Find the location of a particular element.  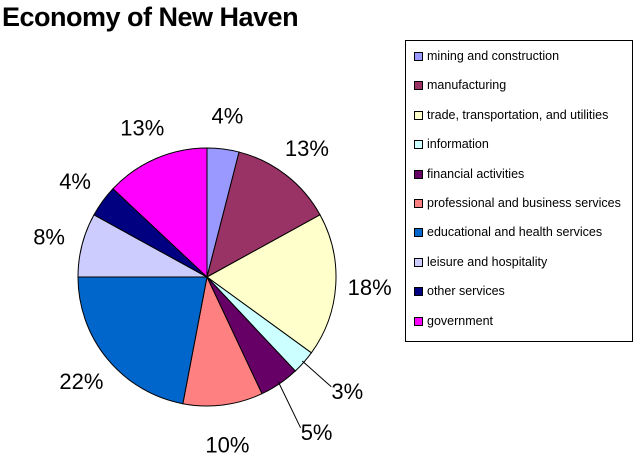

data-label-mining-and-construction: 4% is located at coordinates (228, 115).